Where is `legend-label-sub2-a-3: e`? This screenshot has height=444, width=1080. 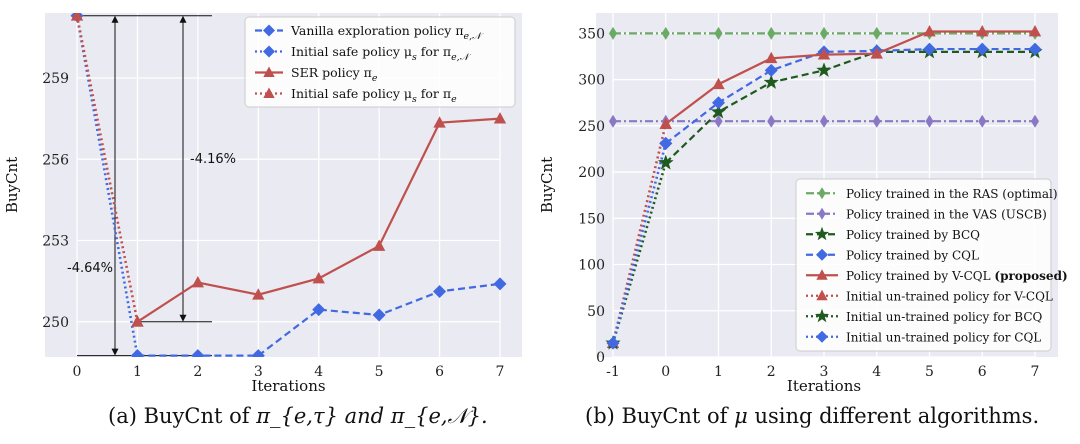 legend-label-sub2-a-3: e is located at coordinates (454, 99).